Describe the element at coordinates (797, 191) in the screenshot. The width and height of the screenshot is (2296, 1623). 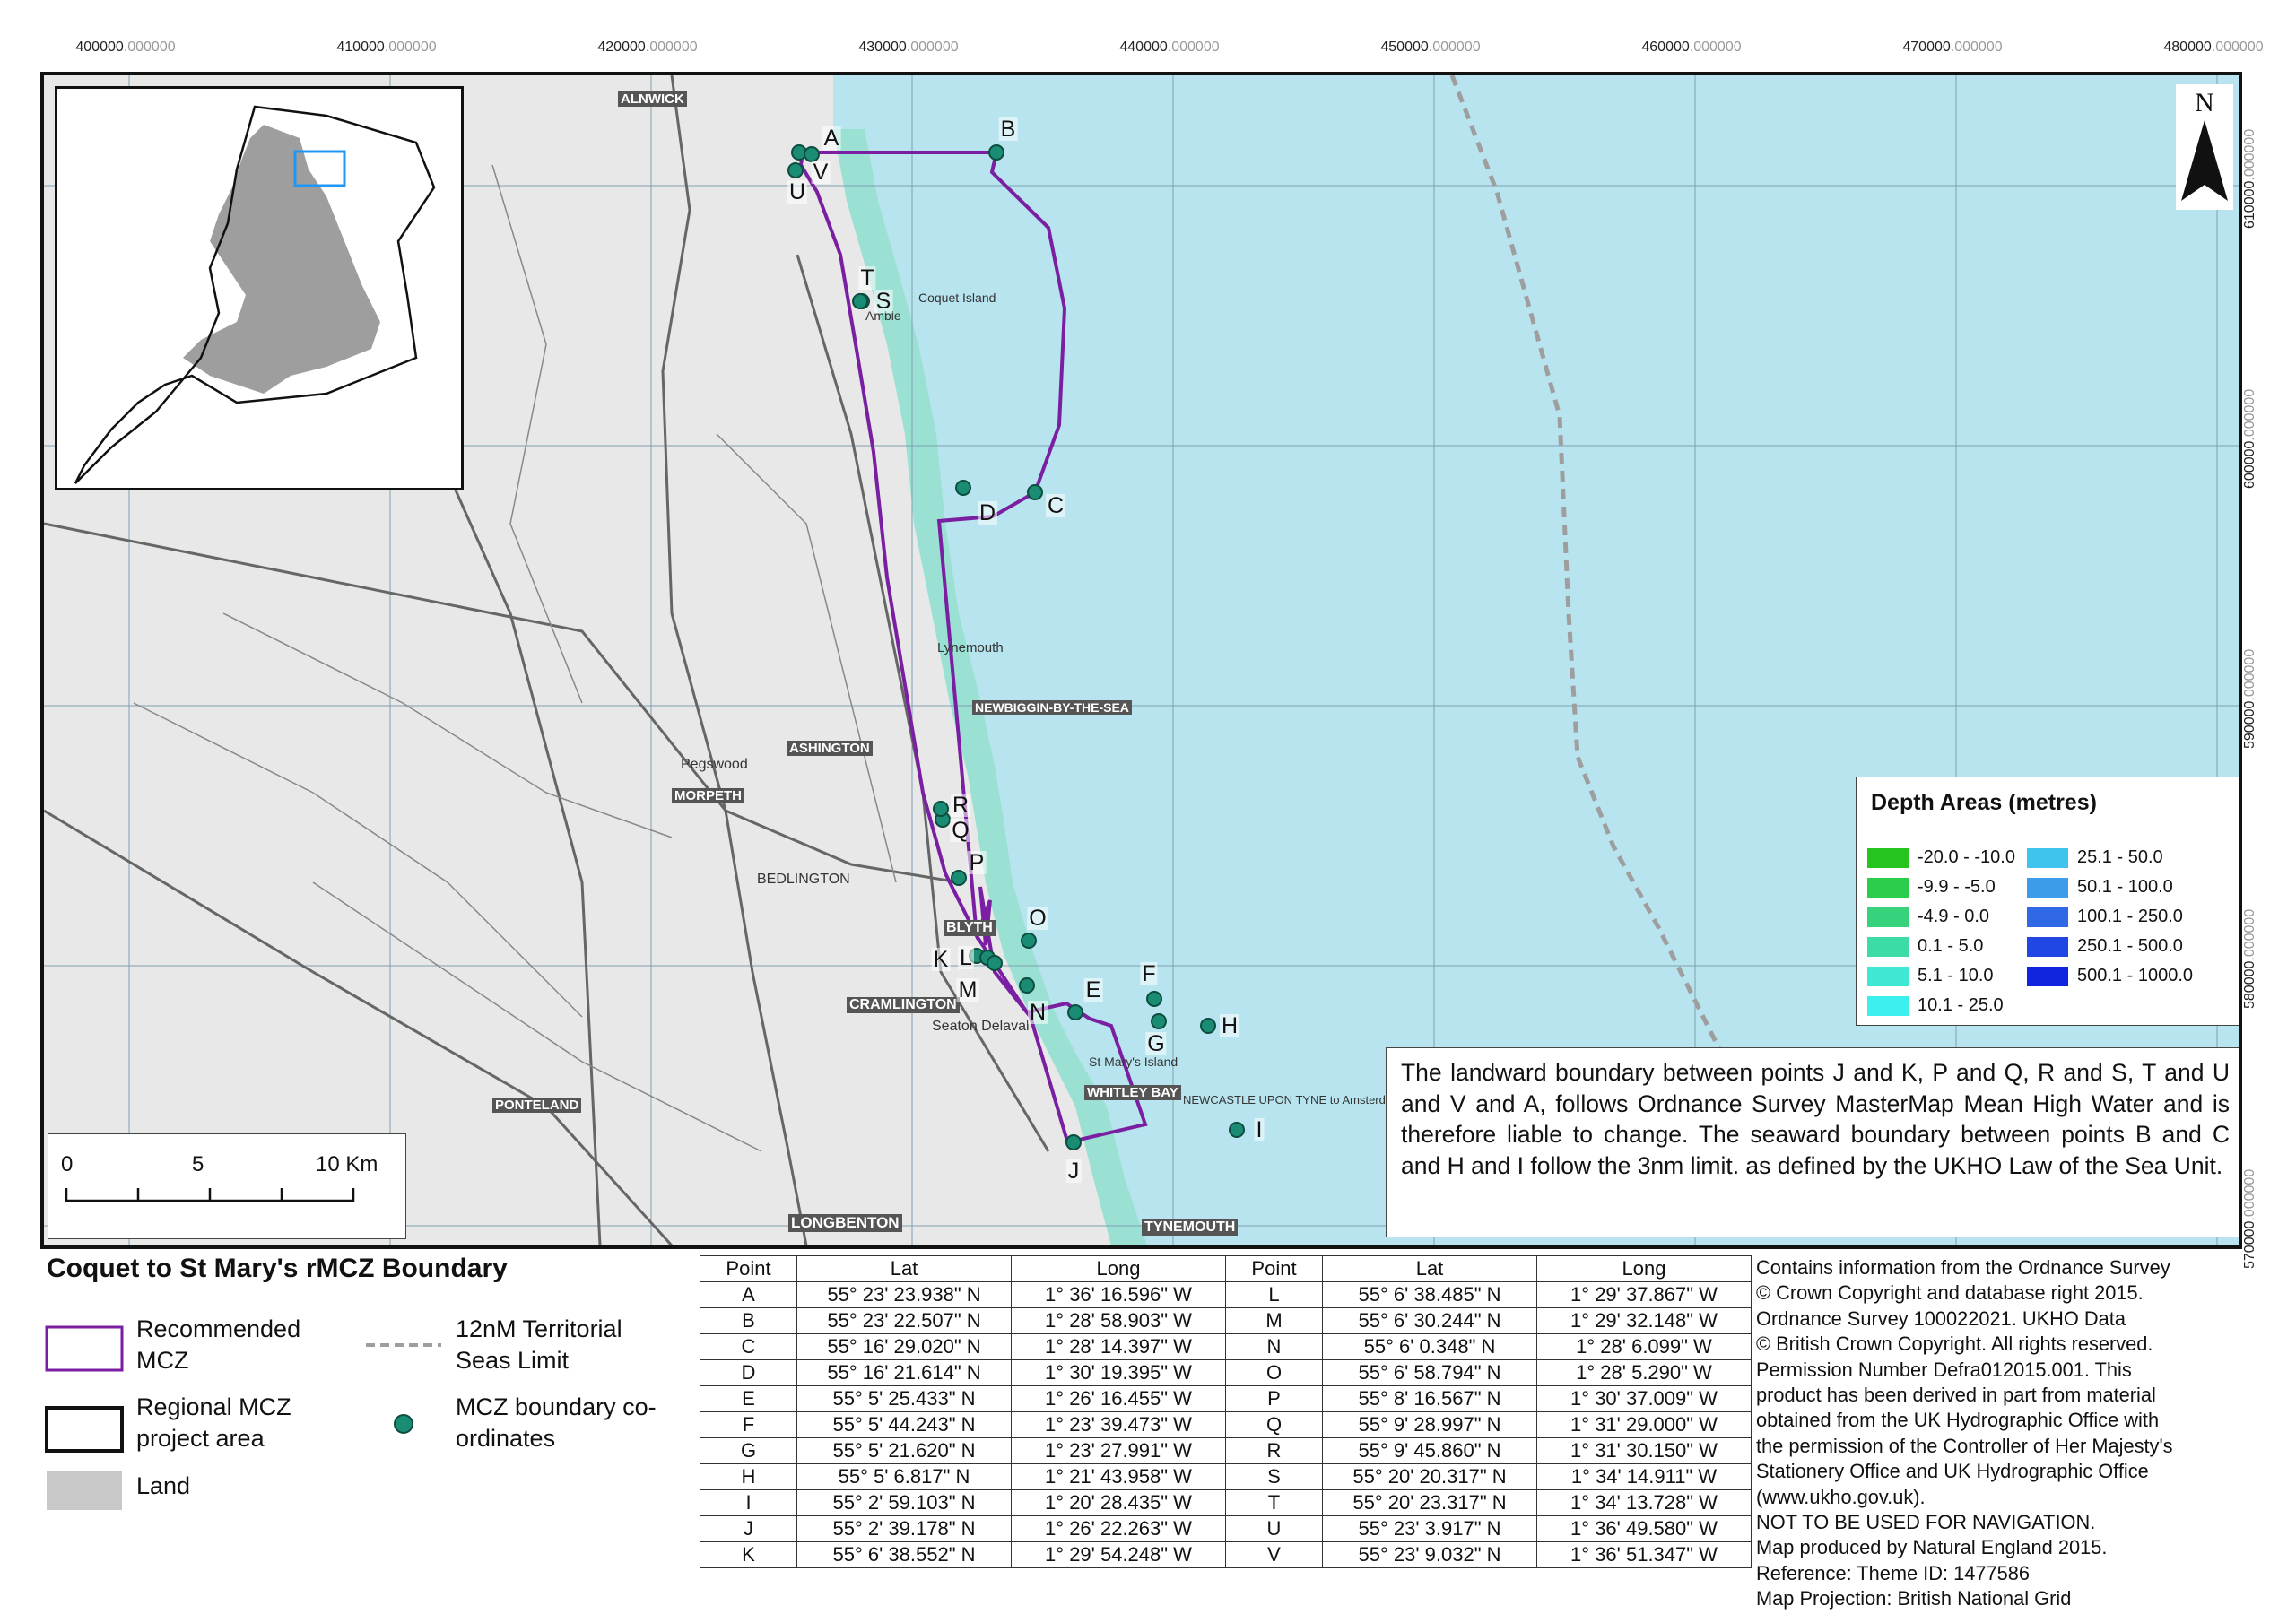
I see `boundary-point-label: U` at that location.